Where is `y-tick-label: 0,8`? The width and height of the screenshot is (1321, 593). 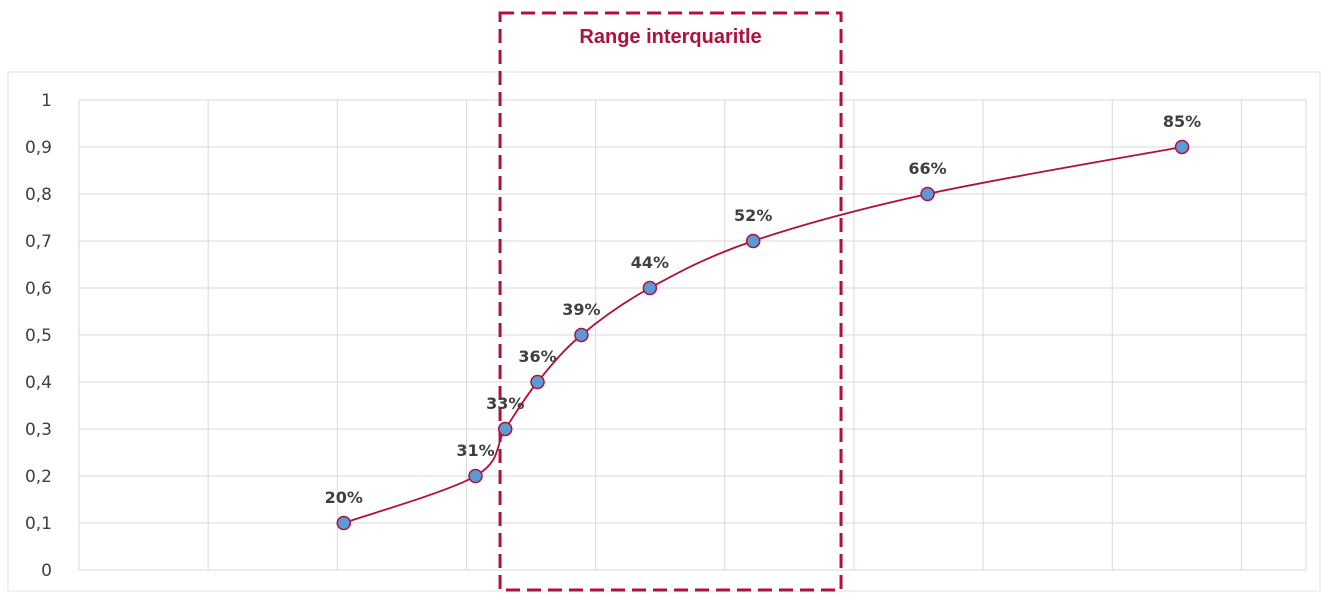
y-tick-label: 0,8 is located at coordinates (38, 195).